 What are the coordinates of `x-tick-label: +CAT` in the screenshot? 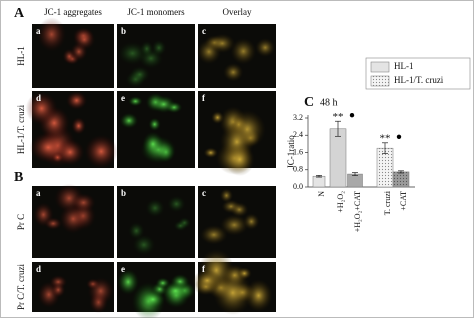 It's located at (403, 201).